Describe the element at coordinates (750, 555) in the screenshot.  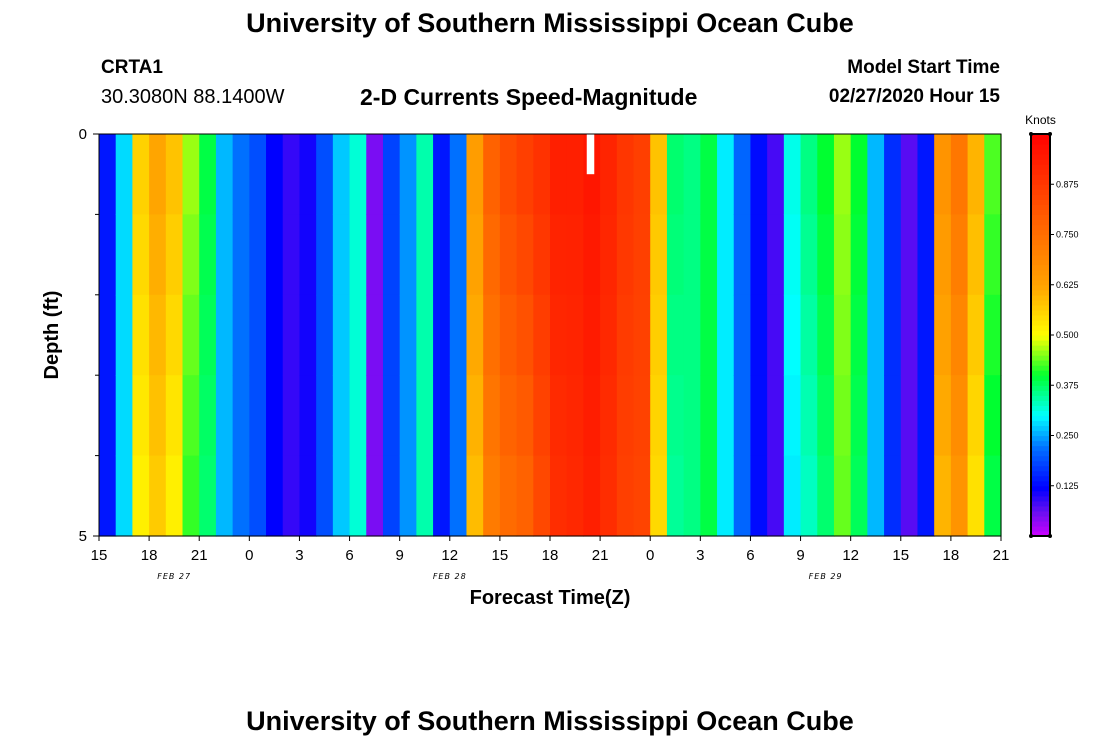
I see `x-tick-label: 6` at that location.